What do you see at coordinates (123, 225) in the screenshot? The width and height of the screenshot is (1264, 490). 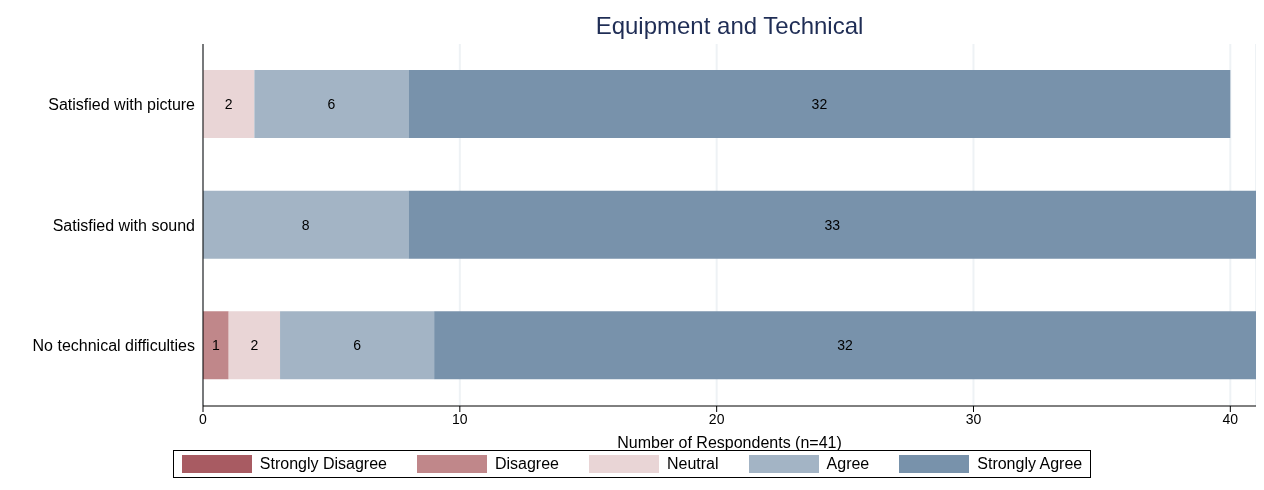 I see `y-tick-label: Satisfied with sound` at bounding box center [123, 225].